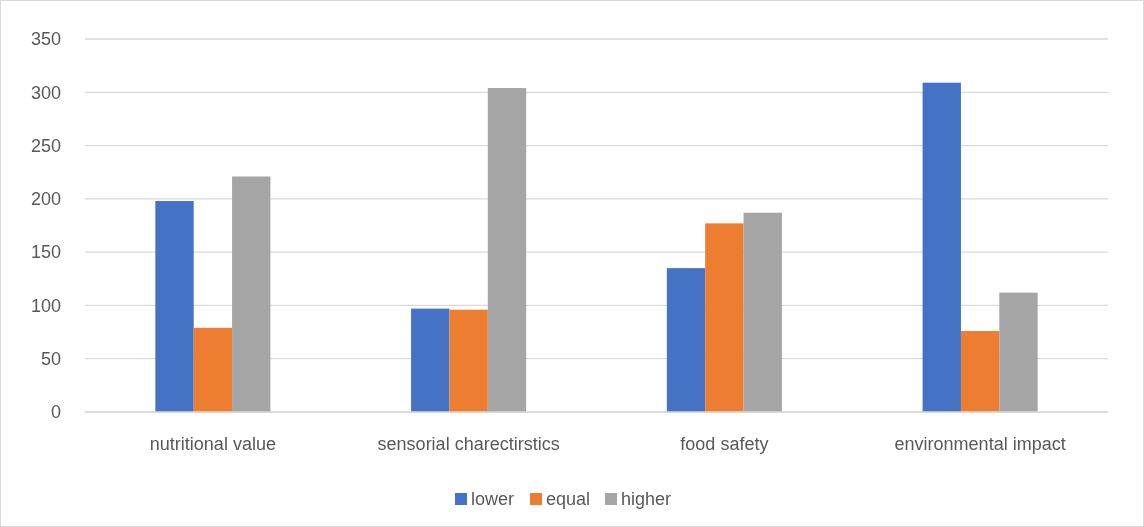 This screenshot has width=1144, height=527. What do you see at coordinates (45, 39) in the screenshot?
I see `y-tick-label: 350` at bounding box center [45, 39].